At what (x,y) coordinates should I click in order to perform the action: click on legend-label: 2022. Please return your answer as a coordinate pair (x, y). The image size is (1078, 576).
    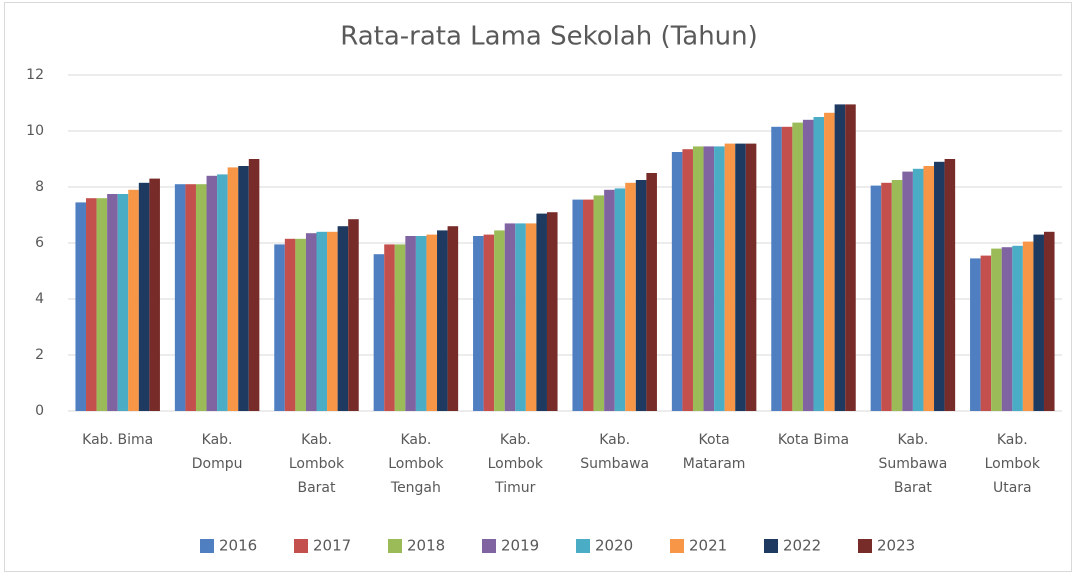
    Looking at the image, I should click on (802, 546).